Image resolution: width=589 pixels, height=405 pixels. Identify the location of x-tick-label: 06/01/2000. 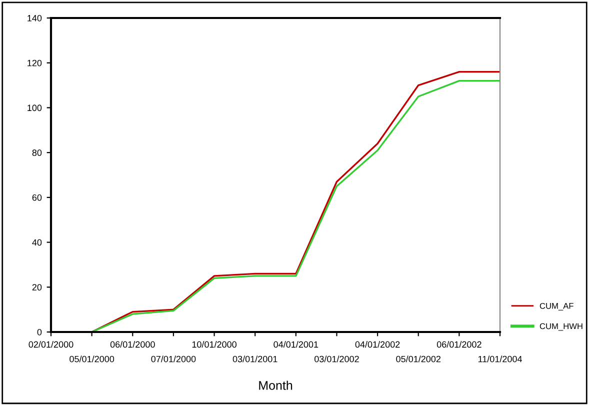
(132, 344).